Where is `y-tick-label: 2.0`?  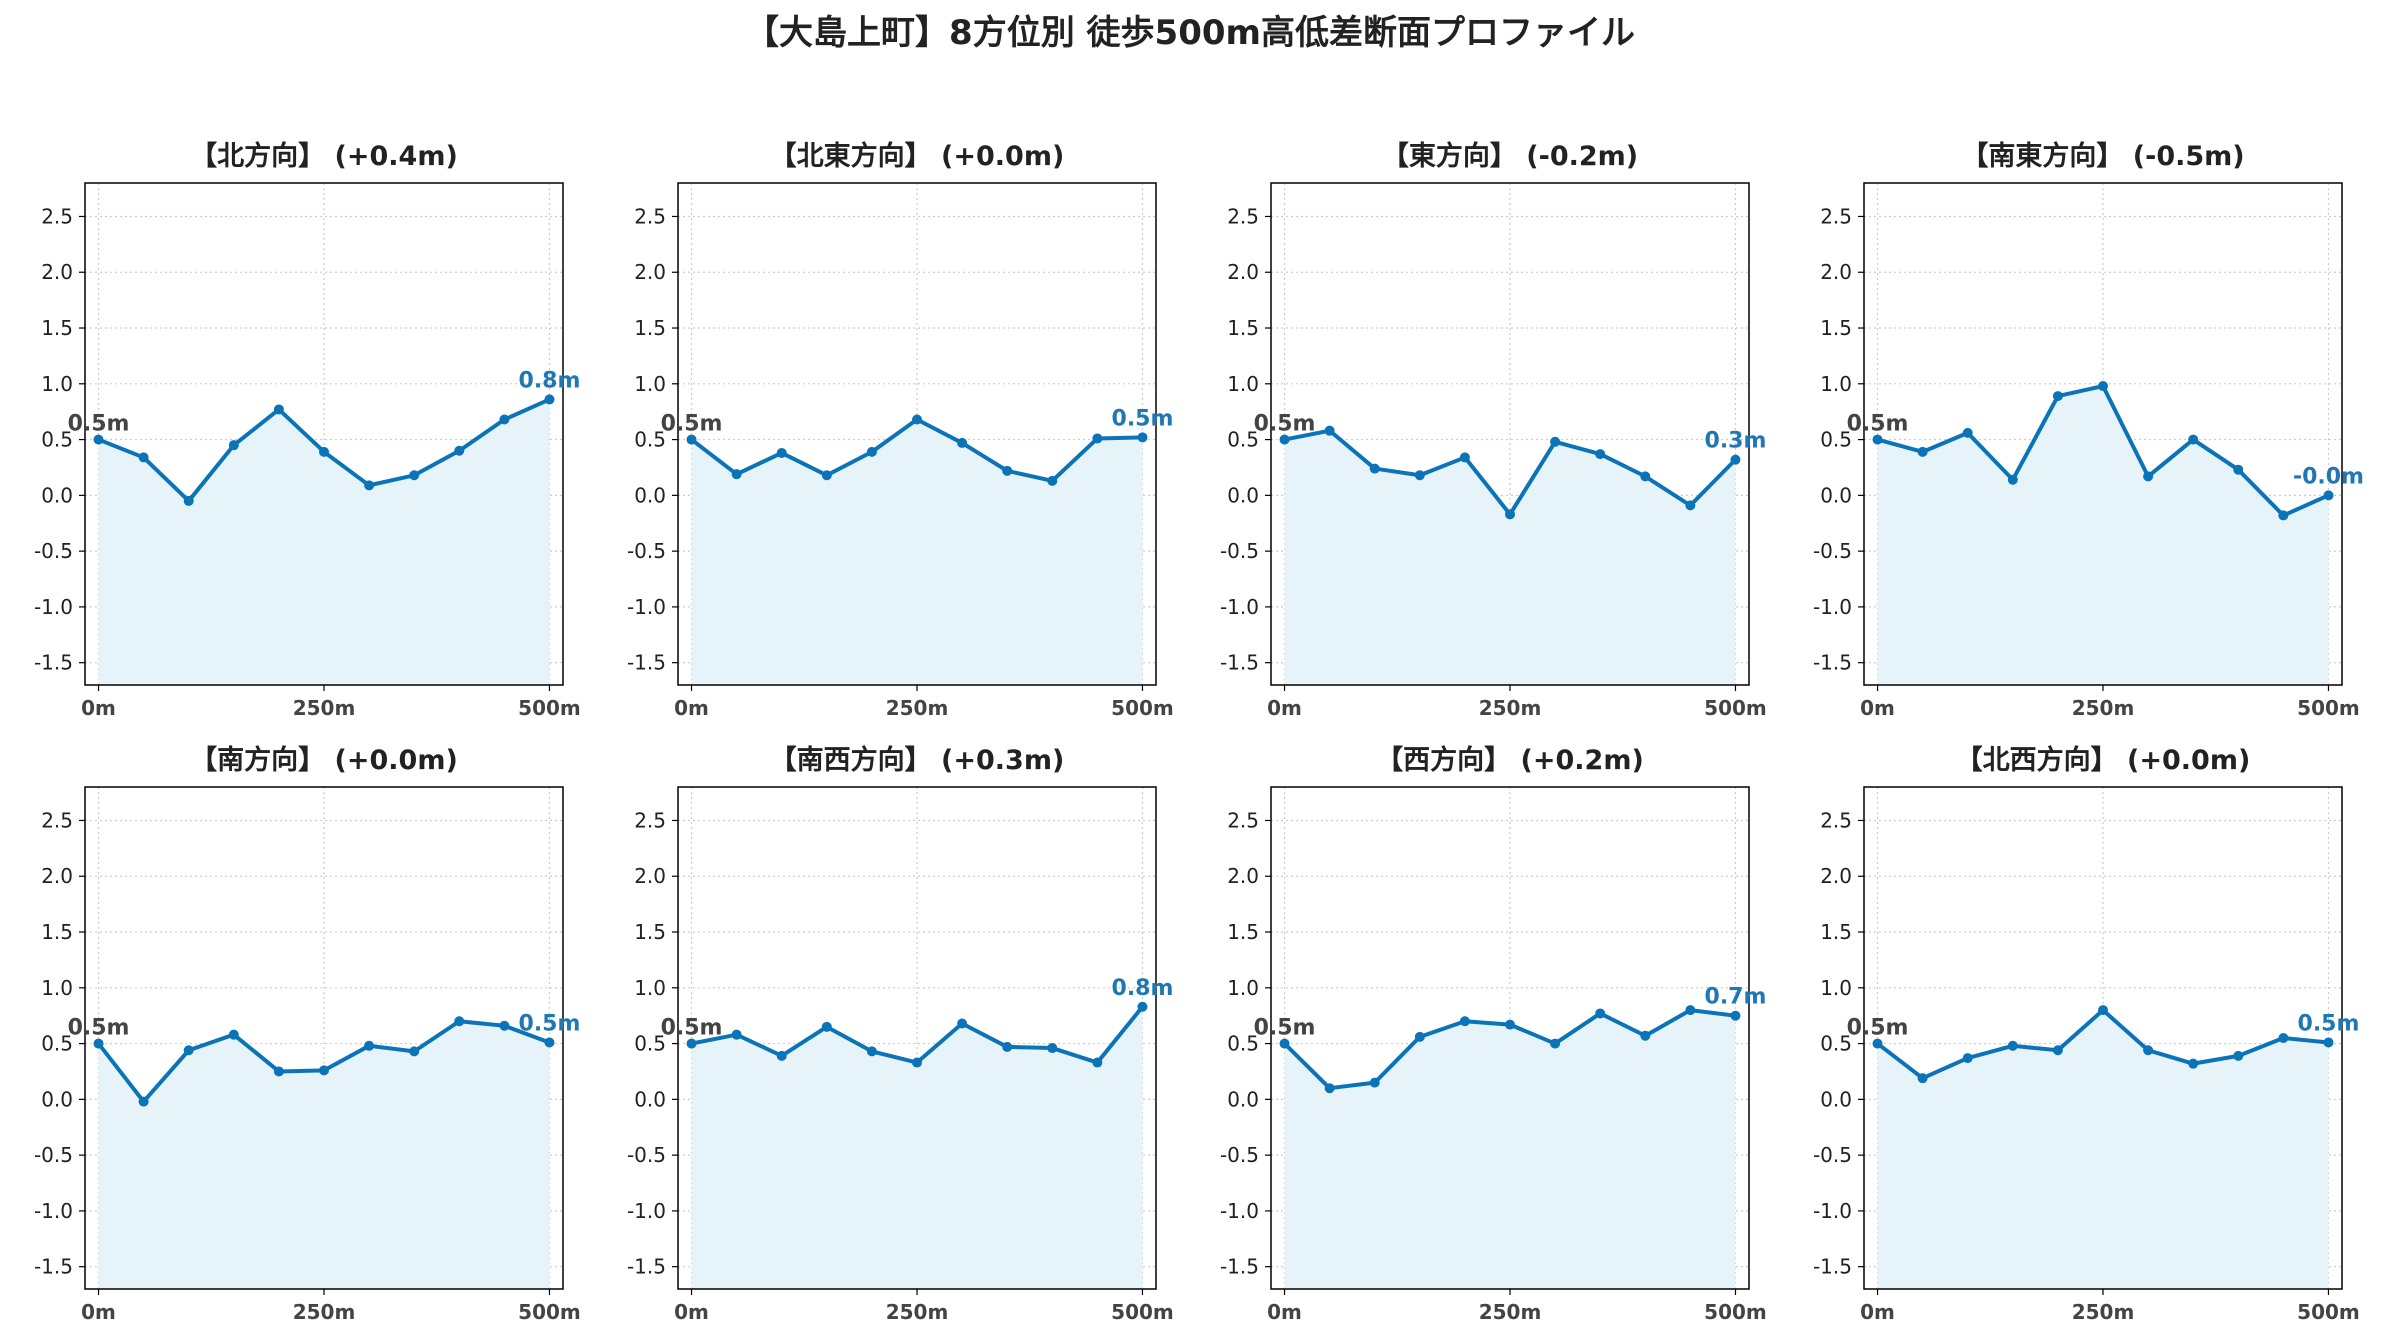 y-tick-label: 2.0 is located at coordinates (57, 272).